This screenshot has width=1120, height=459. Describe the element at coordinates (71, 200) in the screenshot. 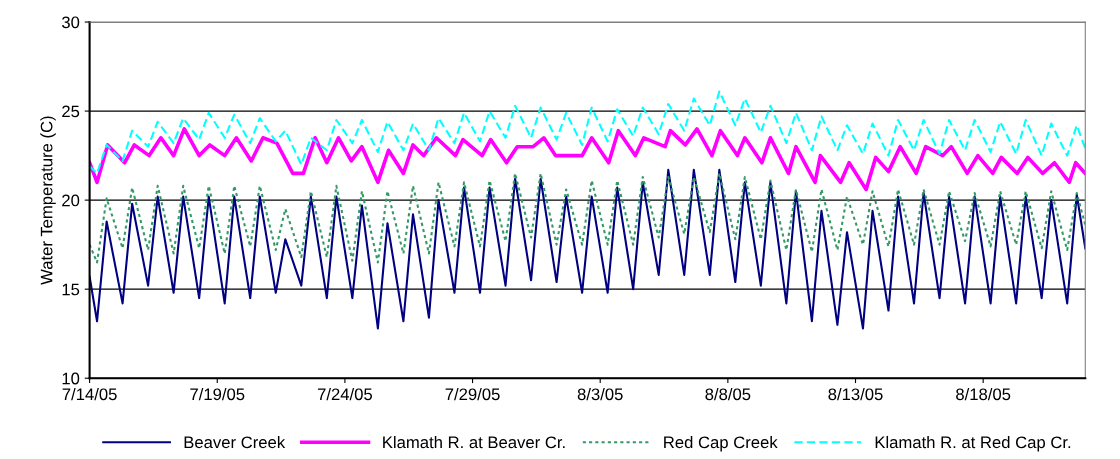

I see `y-tick-label: 20` at that location.